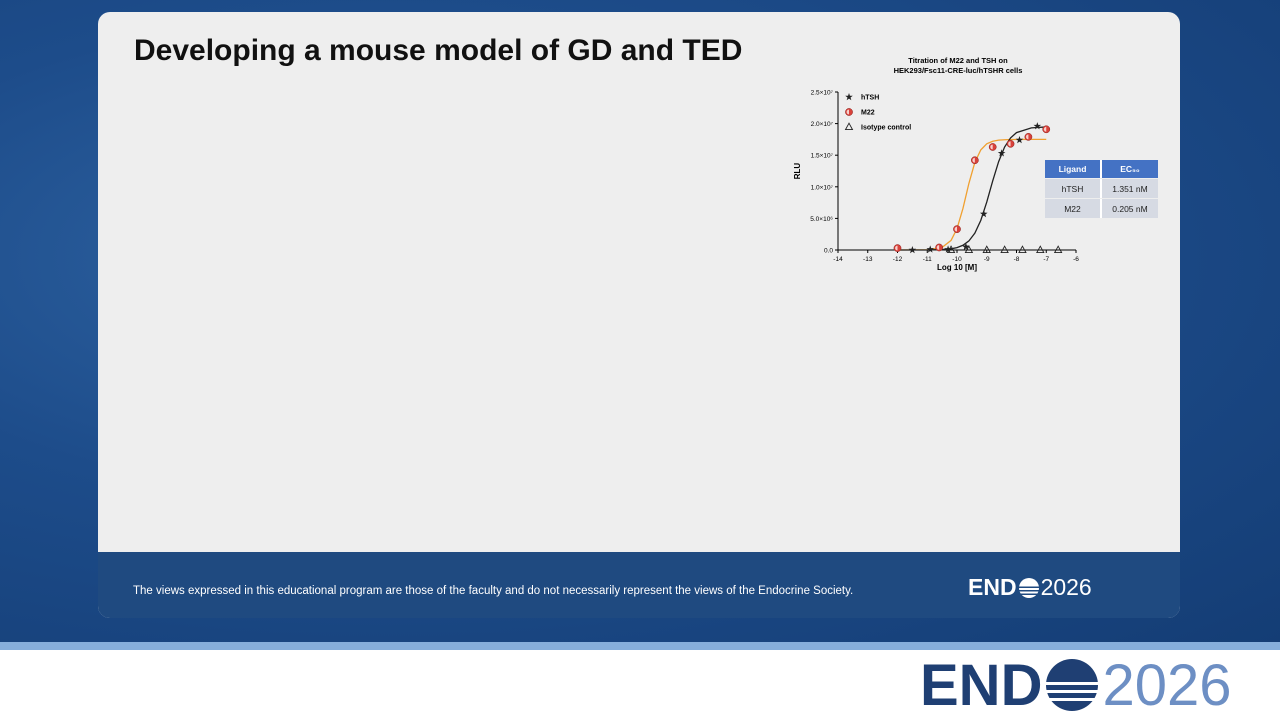 The width and height of the screenshot is (1280, 720). What do you see at coordinates (1073, 169) in the screenshot?
I see `table-header: Ligand` at bounding box center [1073, 169].